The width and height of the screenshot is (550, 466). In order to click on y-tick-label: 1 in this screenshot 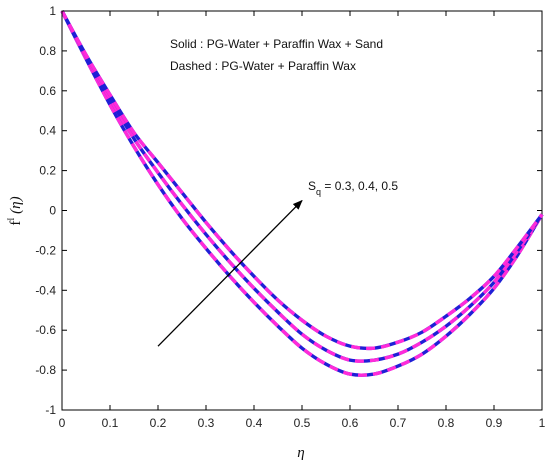, I will do `click(52, 11)`.